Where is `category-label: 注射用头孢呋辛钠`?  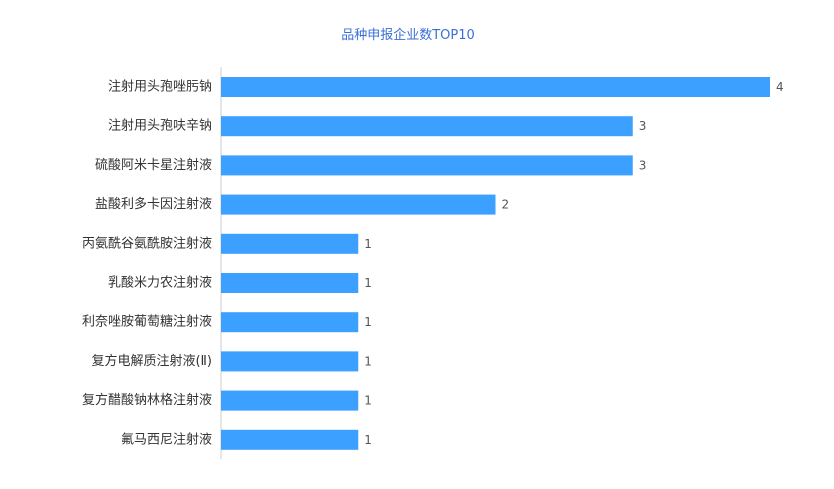 category-label: 注射用头孢呋辛钠 is located at coordinates (160, 126).